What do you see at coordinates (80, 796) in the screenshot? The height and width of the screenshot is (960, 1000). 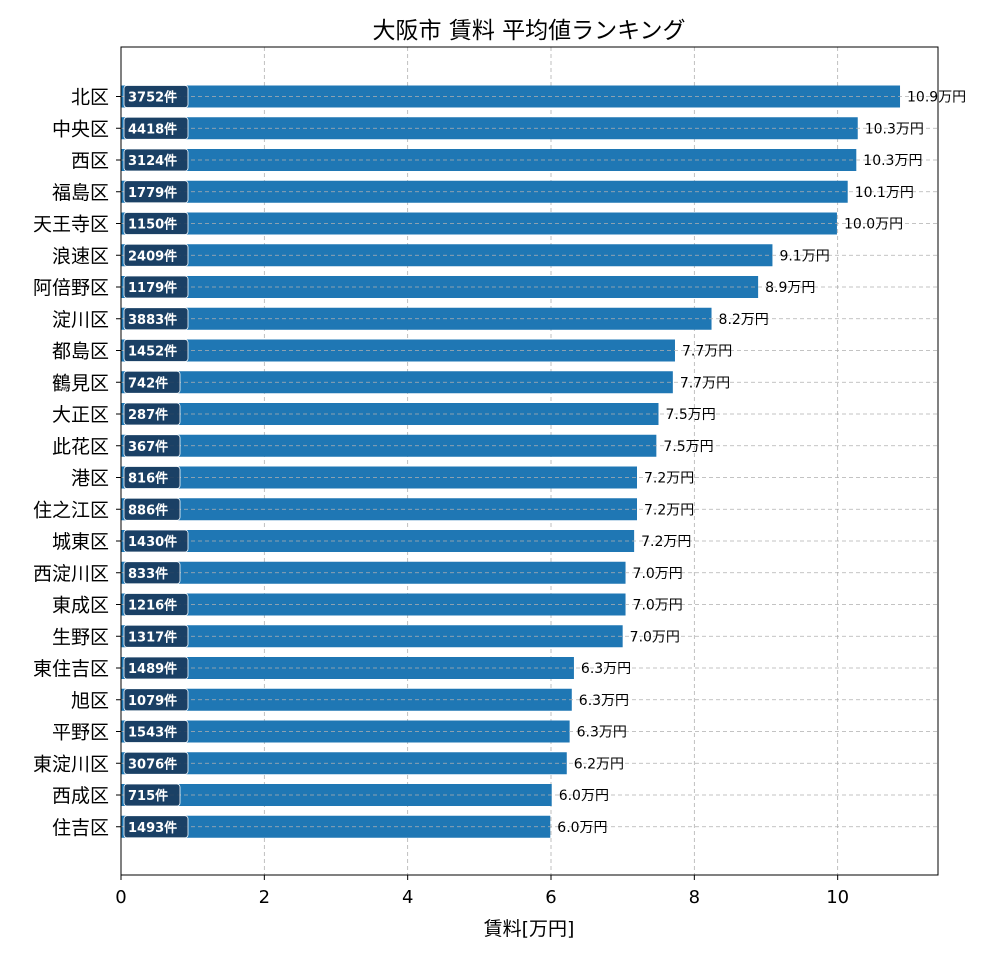 I see `y-tick-label: 西成区` at bounding box center [80, 796].